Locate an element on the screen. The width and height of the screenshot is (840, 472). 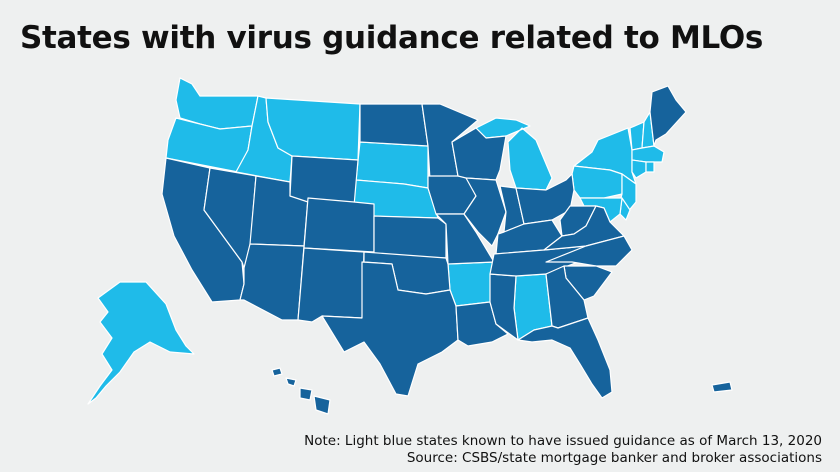
state-tx is located at coordinates (390, 329).